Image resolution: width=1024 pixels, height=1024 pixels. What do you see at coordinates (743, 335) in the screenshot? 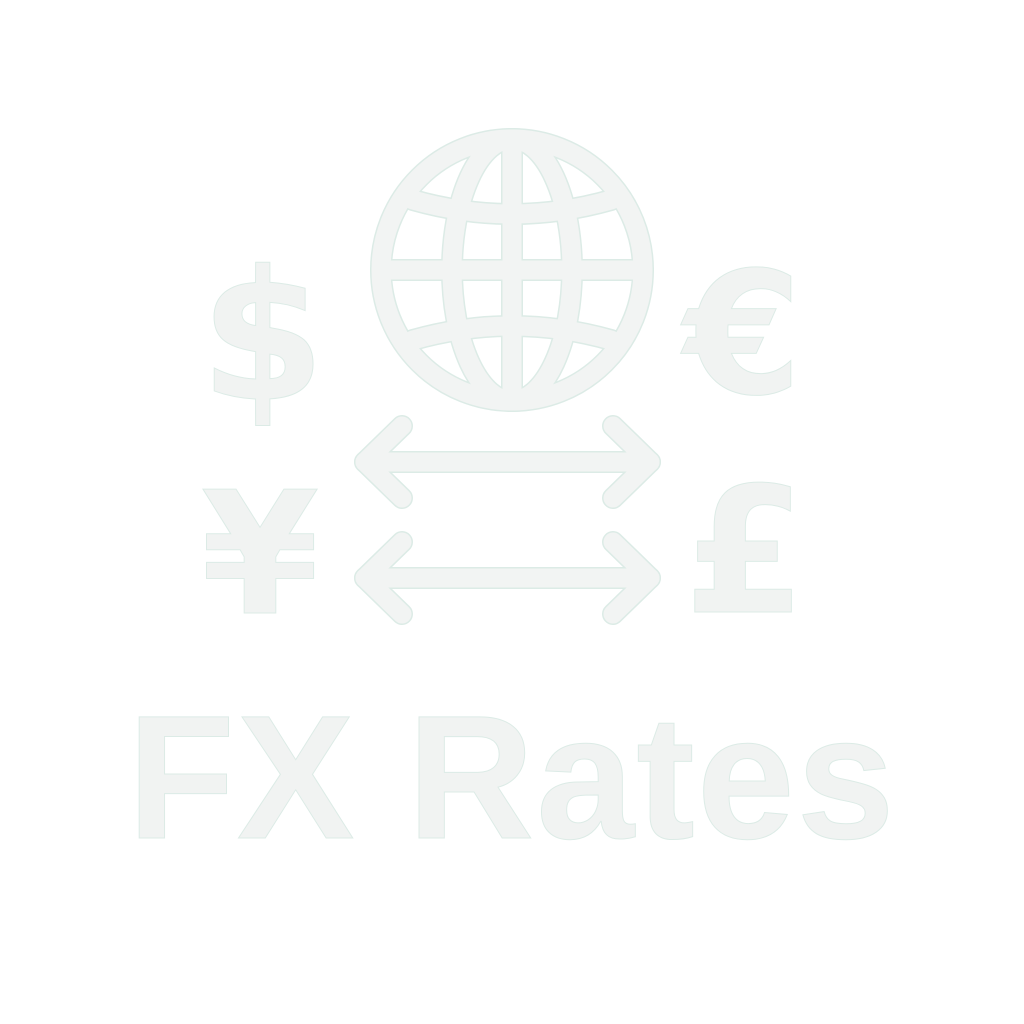
I see `euro-sign: €` at bounding box center [743, 335].